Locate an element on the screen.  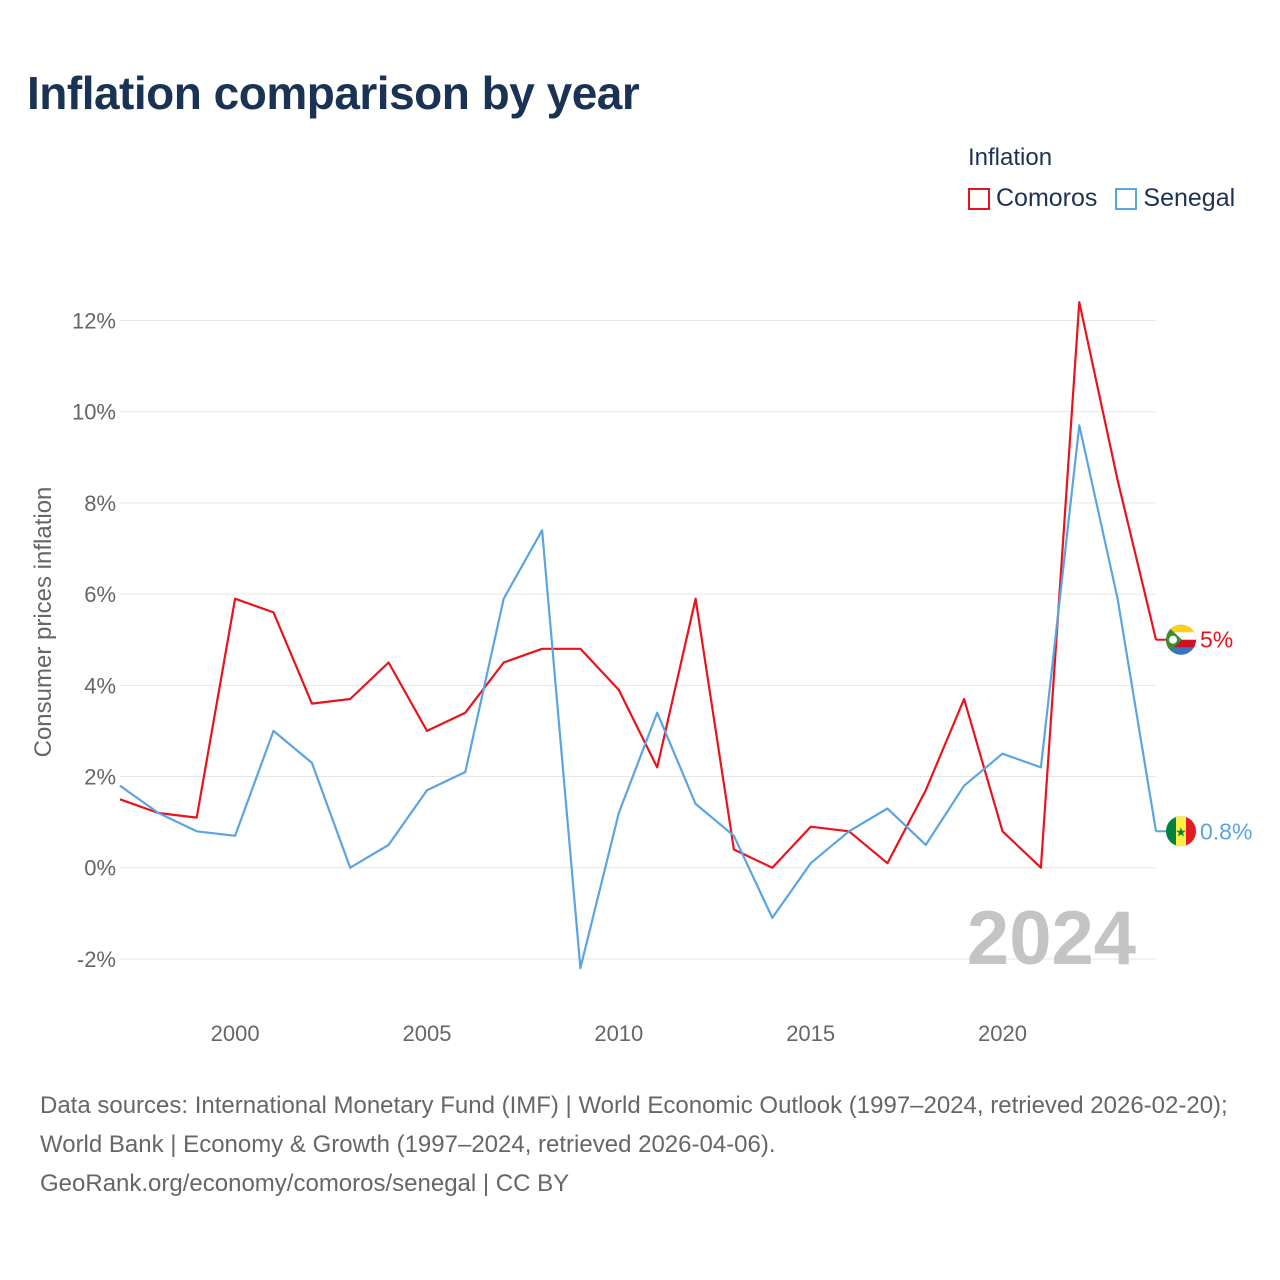
end-value-label-comoros: 5% is located at coordinates (1216, 640).